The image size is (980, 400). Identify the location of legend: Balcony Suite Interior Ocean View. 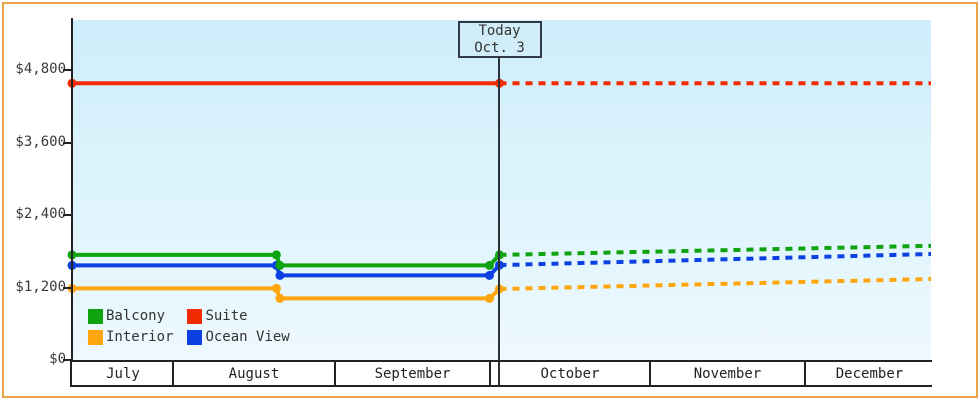
(189, 326).